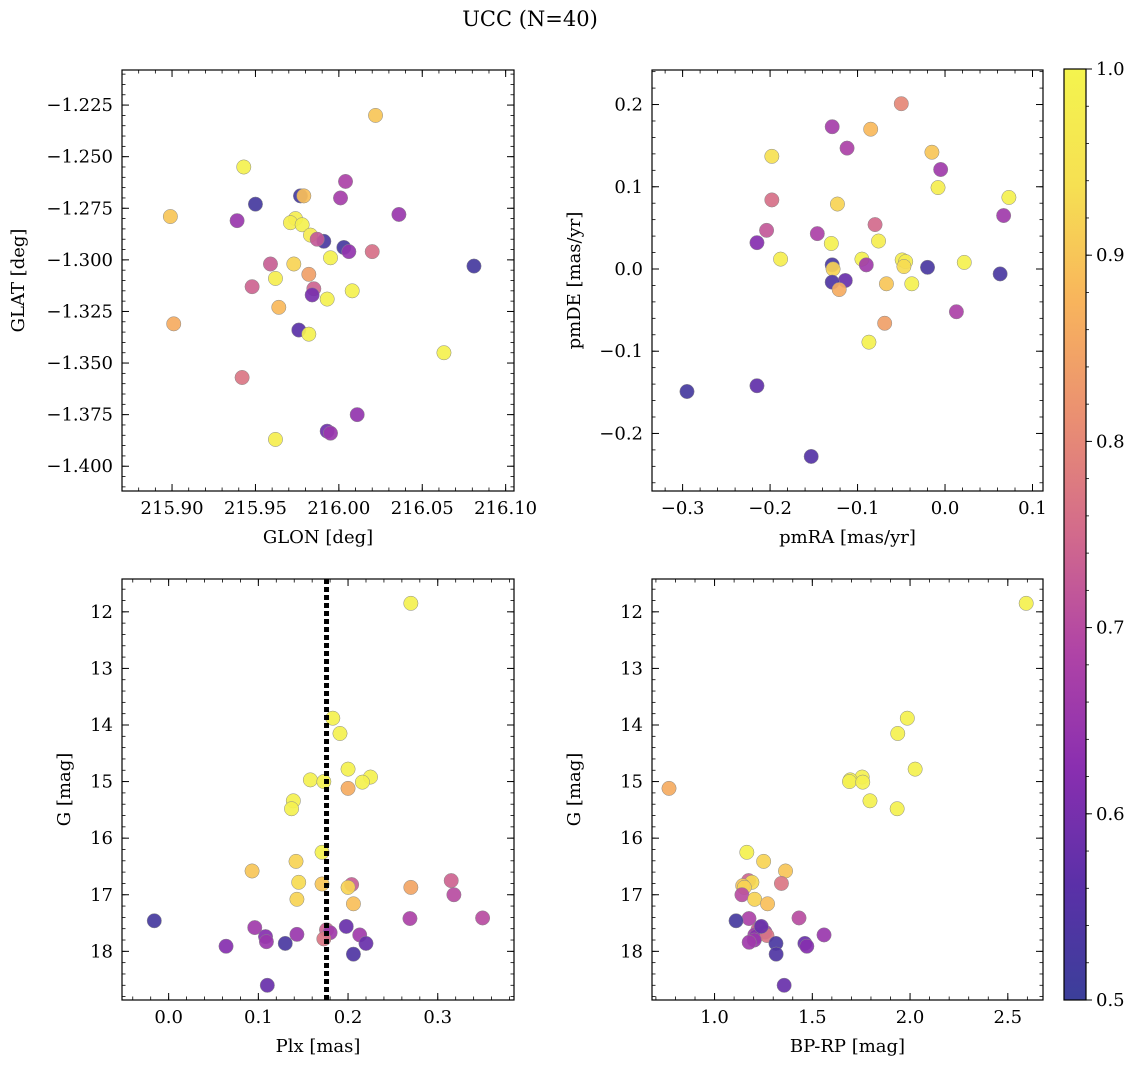 The width and height of the screenshot is (1136, 1072). I want to click on y-tick-label: −1.350, so click(79, 363).